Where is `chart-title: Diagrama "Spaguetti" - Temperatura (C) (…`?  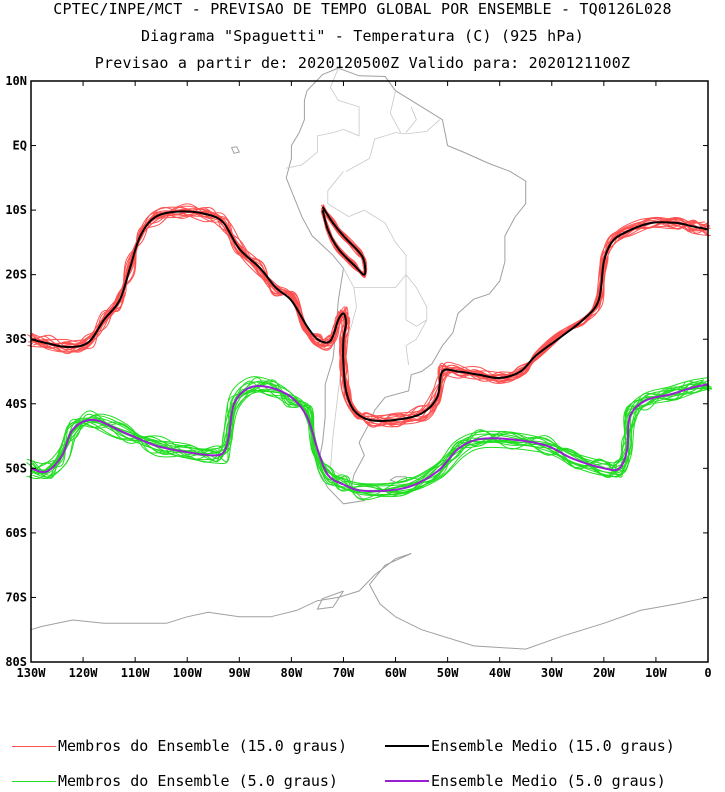 chart-title: Diagrama "Spaguetti" - Temperatura (C) (… is located at coordinates (362, 36).